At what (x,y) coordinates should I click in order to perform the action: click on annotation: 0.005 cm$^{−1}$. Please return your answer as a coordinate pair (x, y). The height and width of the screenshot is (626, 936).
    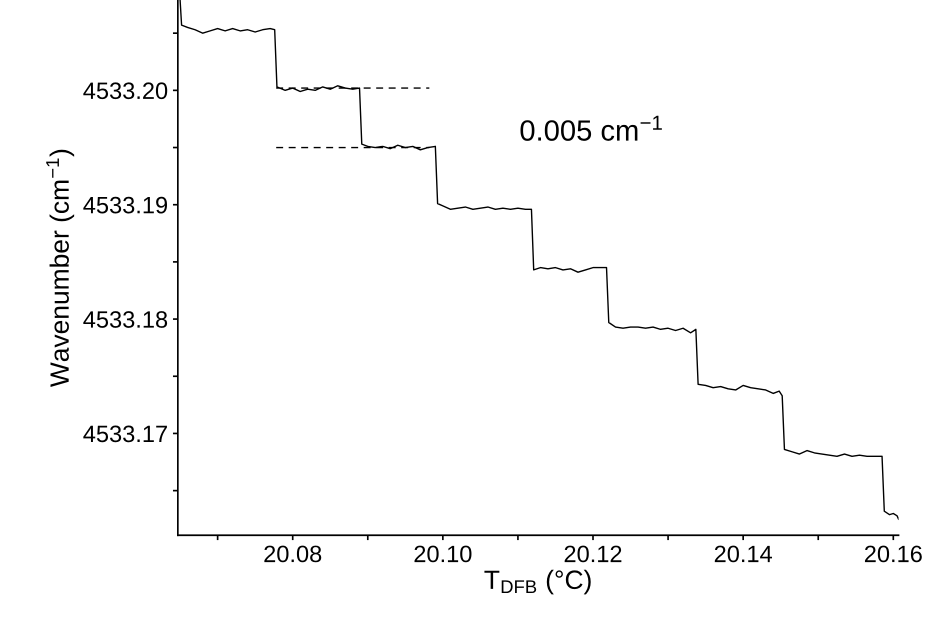
    Looking at the image, I should click on (591, 128).